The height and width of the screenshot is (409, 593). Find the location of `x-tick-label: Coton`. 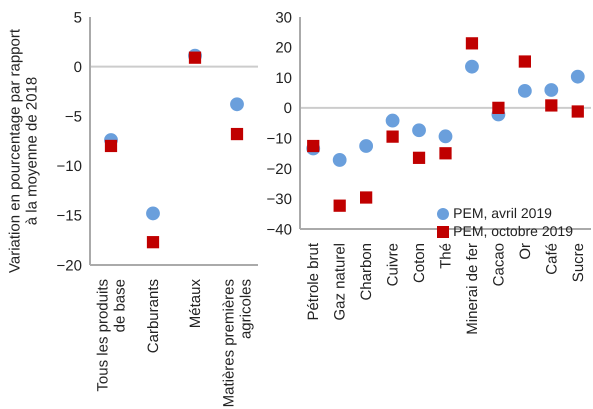

x-tick-label: Coton is located at coordinates (419, 263).